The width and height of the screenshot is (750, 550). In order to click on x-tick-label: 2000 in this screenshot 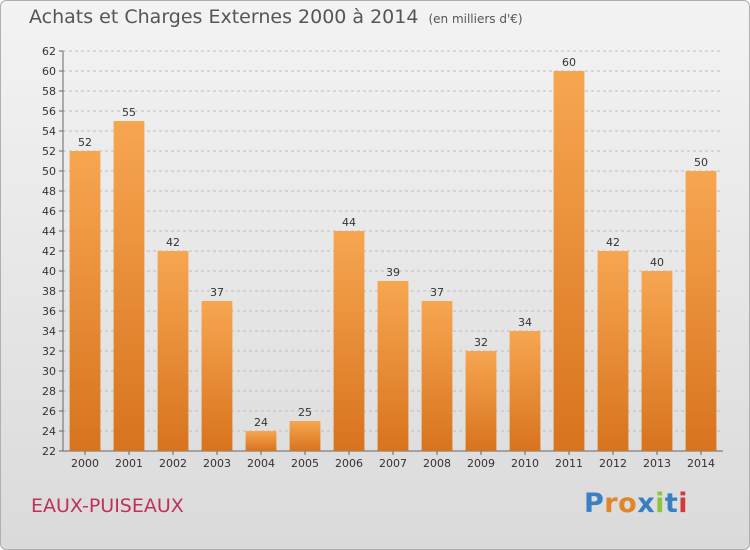, I will do `click(85, 463)`.